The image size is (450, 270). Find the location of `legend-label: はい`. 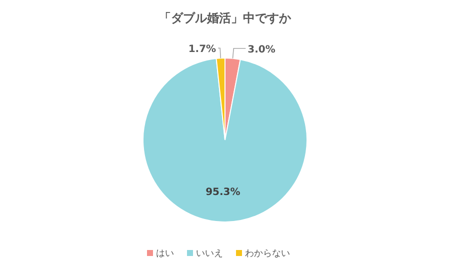

legend-label: はい is located at coordinates (165, 254).